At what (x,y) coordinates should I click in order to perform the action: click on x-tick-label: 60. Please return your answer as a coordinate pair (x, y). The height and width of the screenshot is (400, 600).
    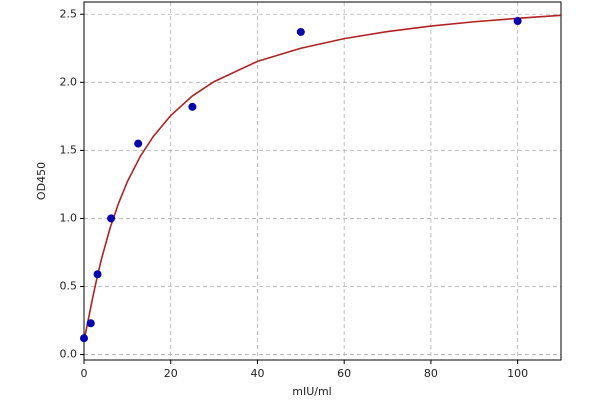
    Looking at the image, I should click on (344, 373).